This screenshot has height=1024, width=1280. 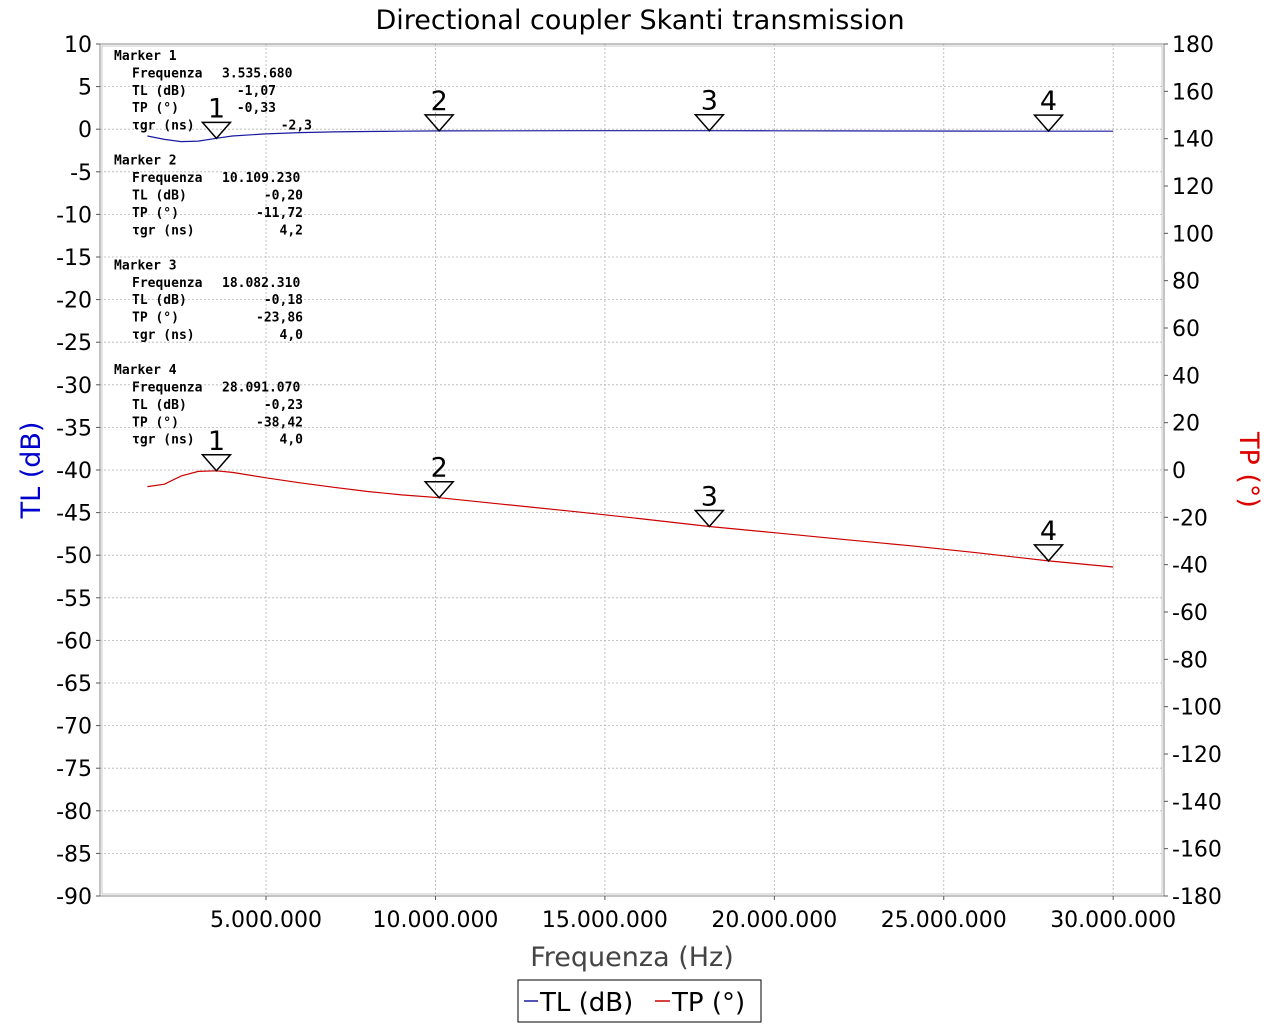 I want to click on y-left-tick-label: -30, so click(x=74, y=386).